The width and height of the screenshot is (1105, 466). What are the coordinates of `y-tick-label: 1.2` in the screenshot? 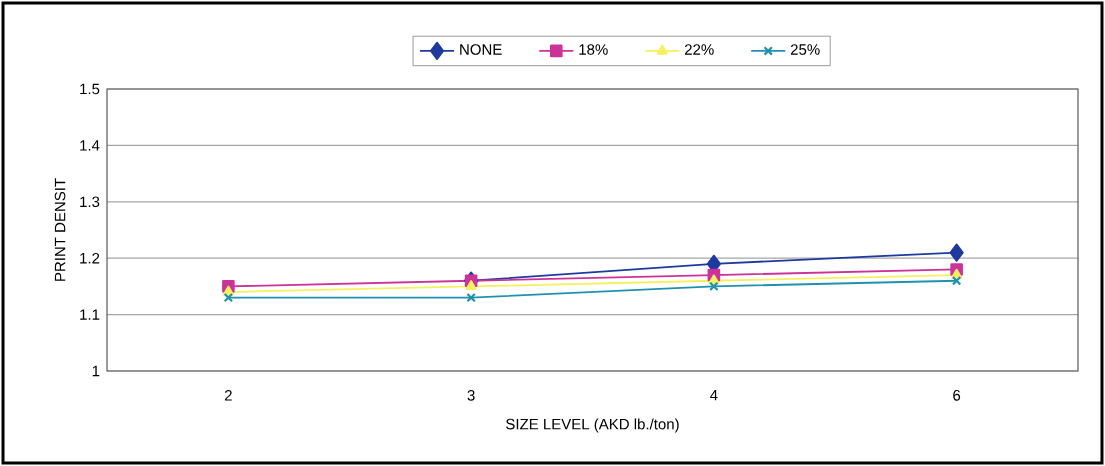 It's located at (90, 258).